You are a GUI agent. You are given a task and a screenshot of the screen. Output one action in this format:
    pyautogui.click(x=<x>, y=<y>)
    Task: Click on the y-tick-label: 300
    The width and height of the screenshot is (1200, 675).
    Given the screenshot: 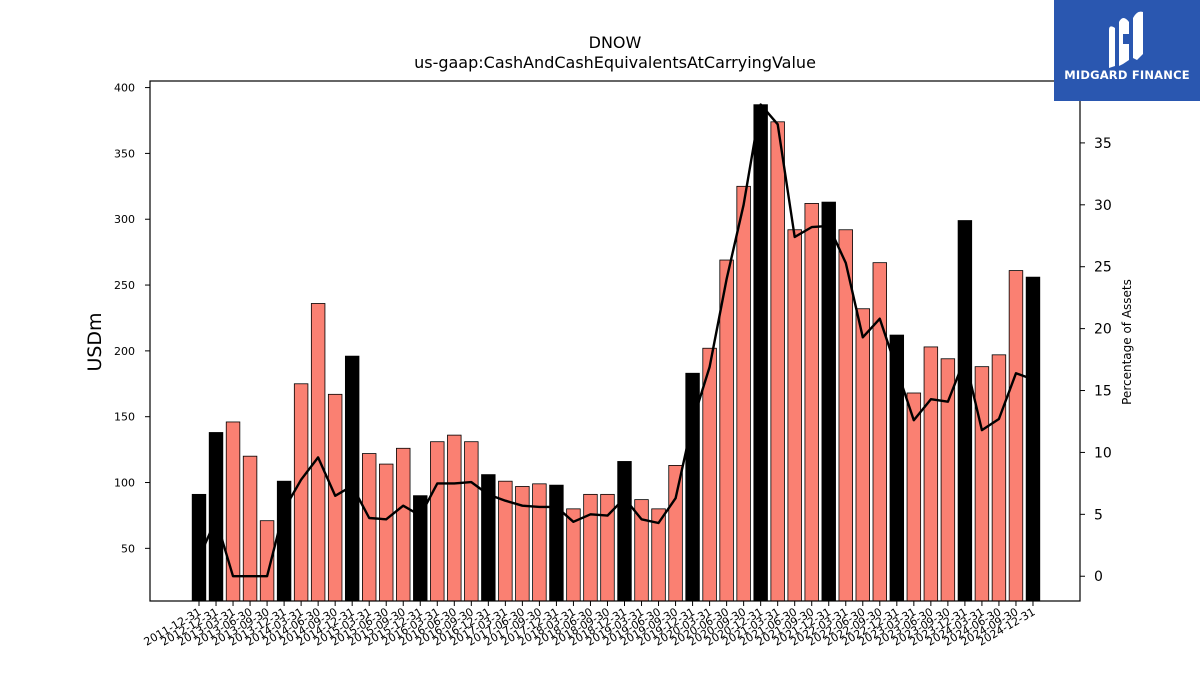 What is the action you would take?
    pyautogui.click(x=124, y=219)
    